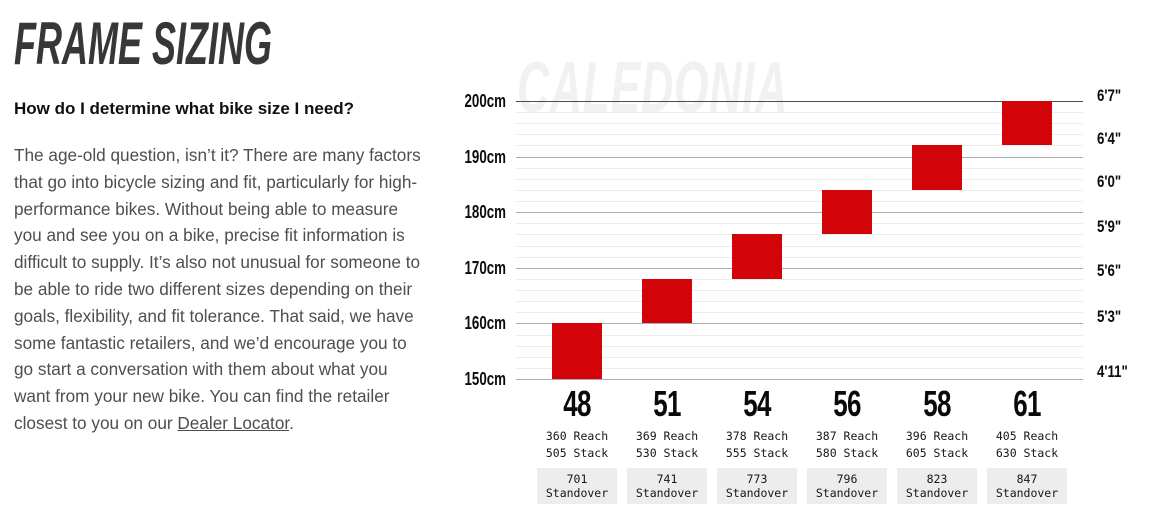 This screenshot has width=1151, height=524. I want to click on standover-box-51: 741 Standover, so click(667, 486).